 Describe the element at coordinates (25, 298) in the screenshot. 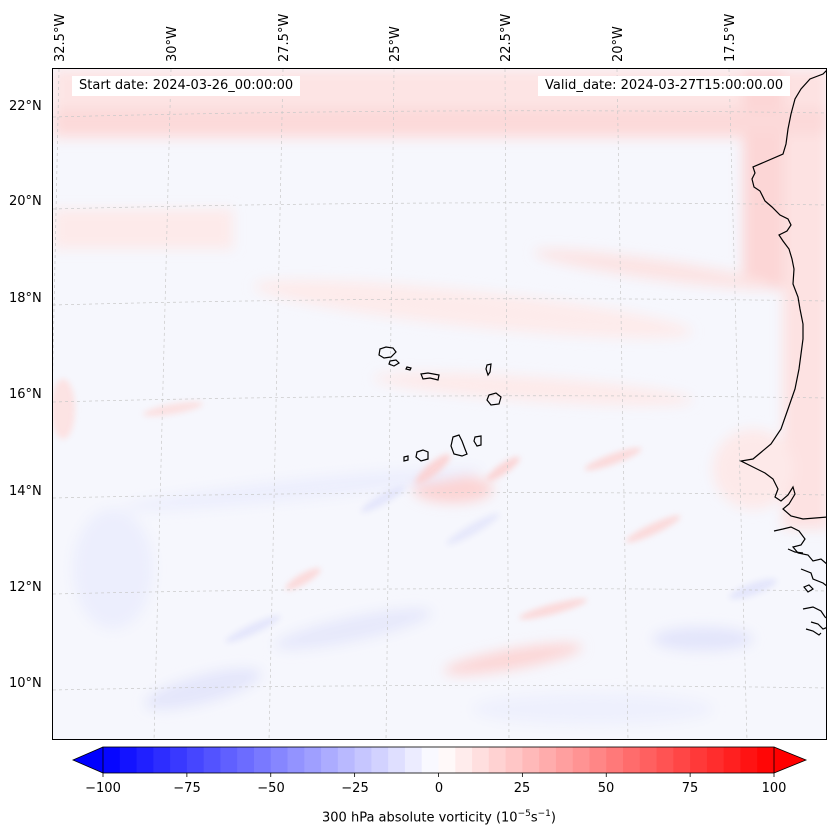

I see `lat-label-18n: 18°N` at that location.